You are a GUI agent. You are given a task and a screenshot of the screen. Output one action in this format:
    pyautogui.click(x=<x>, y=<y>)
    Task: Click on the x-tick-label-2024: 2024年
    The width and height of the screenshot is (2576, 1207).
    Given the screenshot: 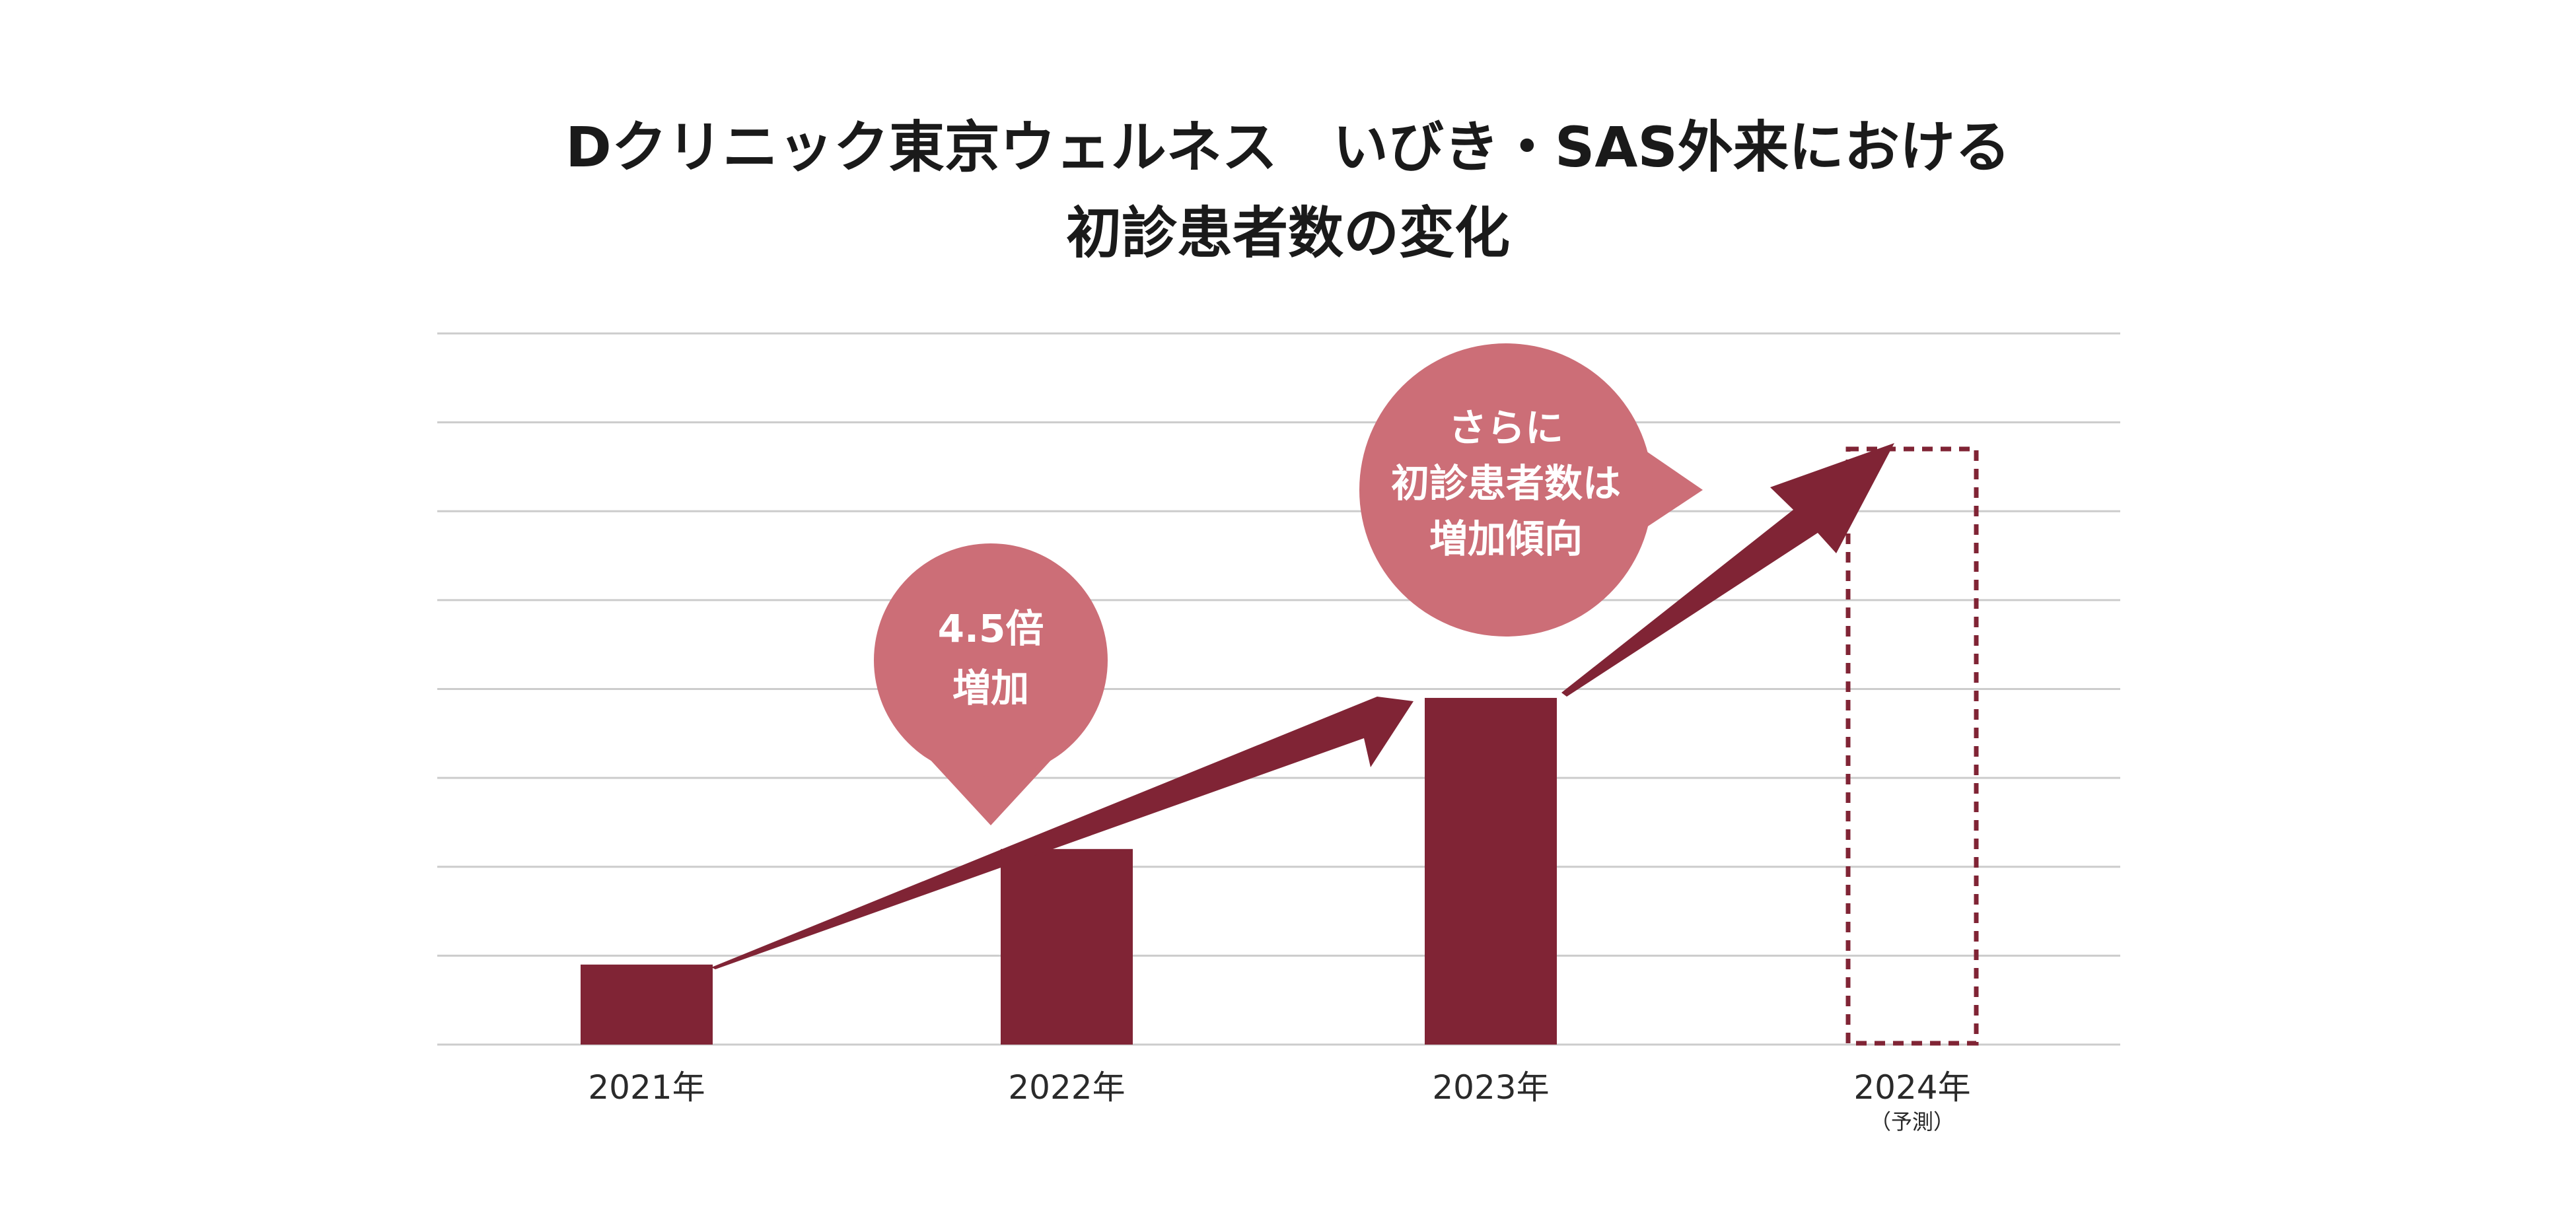 What is the action you would take?
    pyautogui.click(x=1912, y=1087)
    